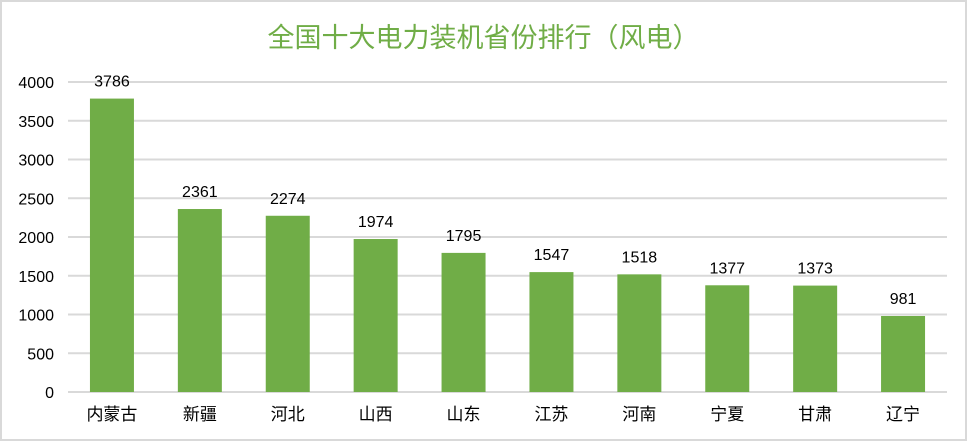  I want to click on x-tick-label: 山东, so click(464, 414).